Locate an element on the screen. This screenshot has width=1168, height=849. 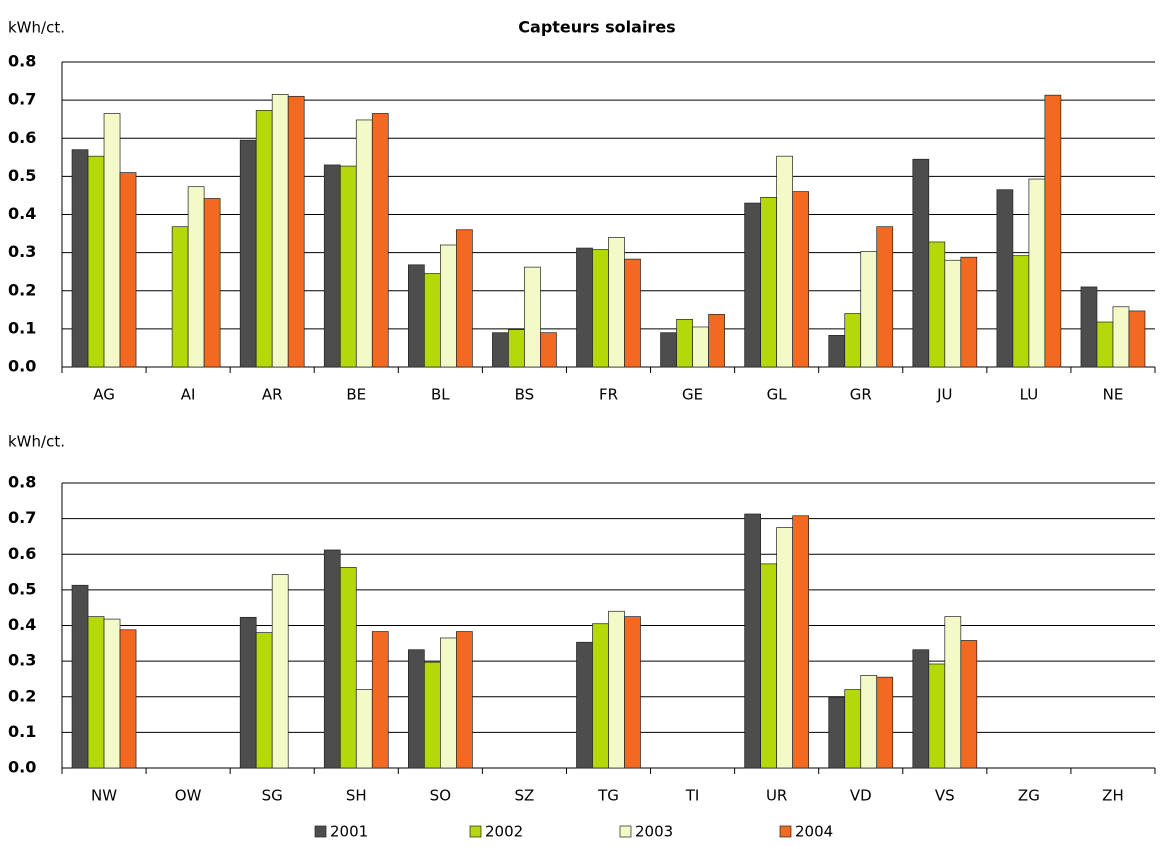
y-tick-label: 0.4 is located at coordinates (22, 213).